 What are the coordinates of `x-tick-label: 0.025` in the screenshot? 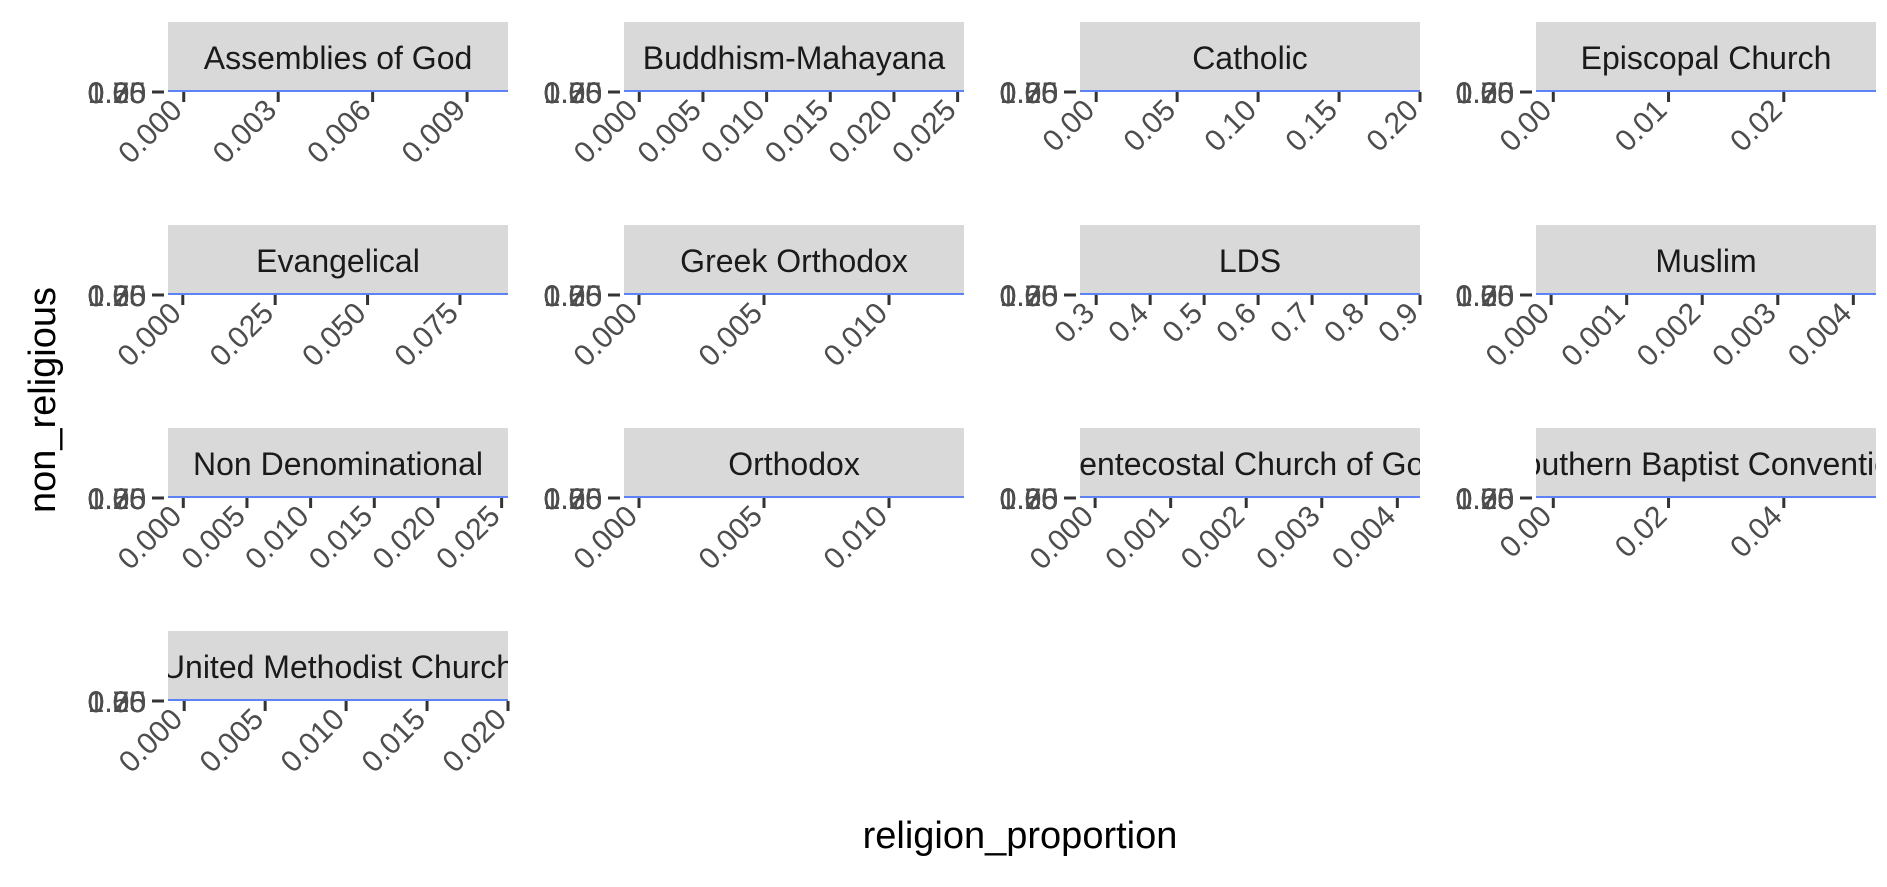 It's located at (924, 132).